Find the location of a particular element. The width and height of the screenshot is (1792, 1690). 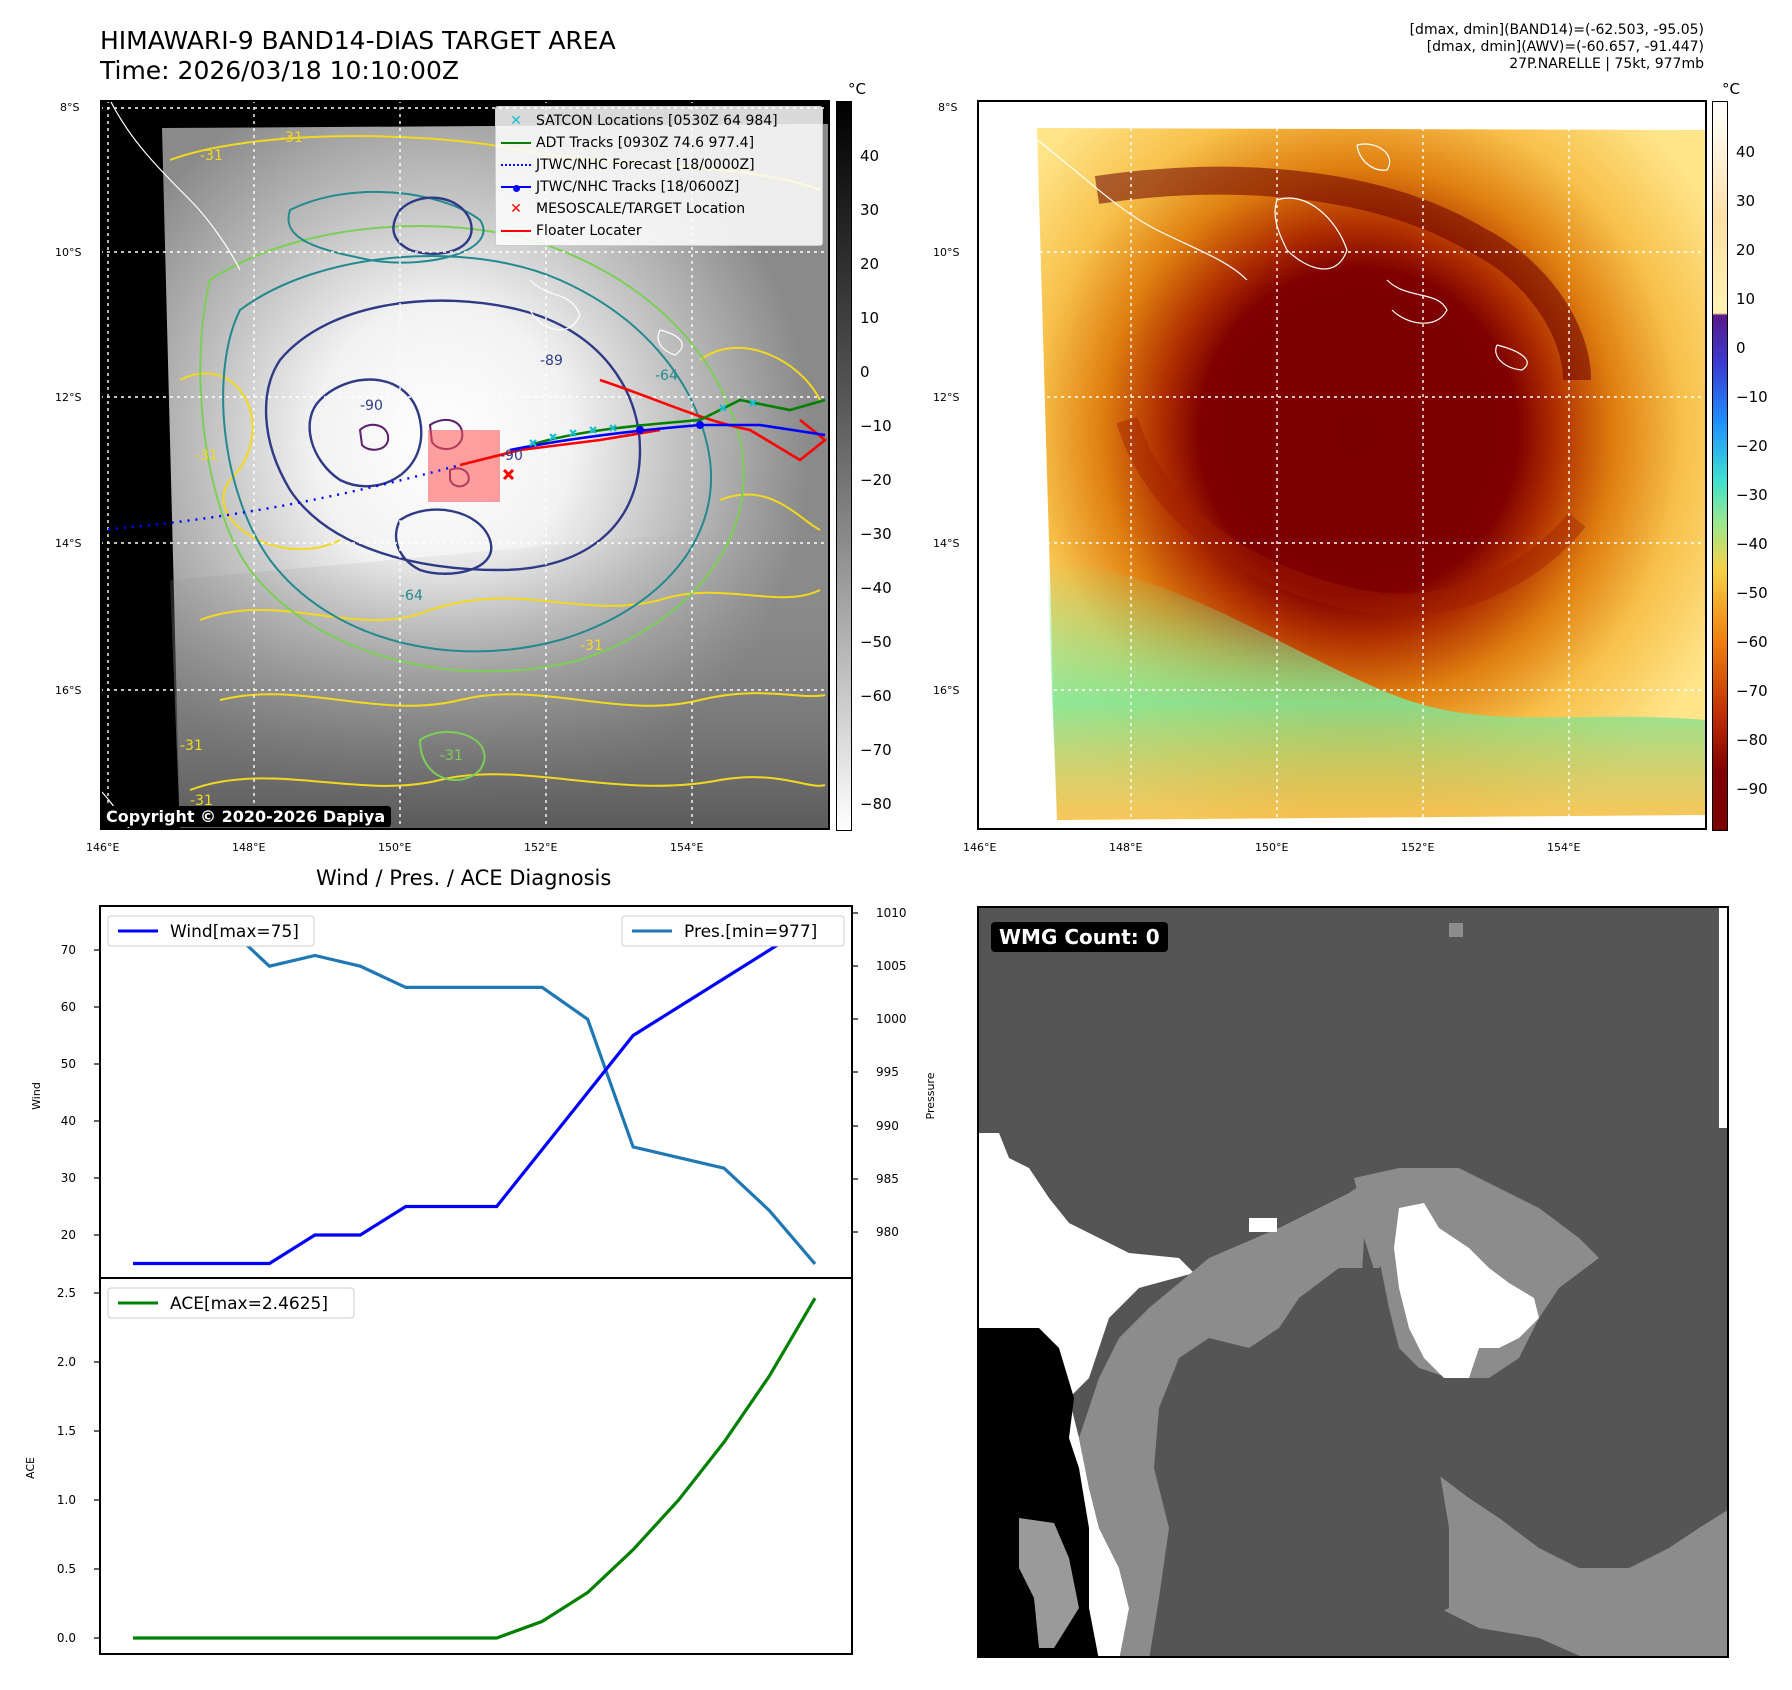

pressure-tick: 1010 is located at coordinates (891, 913).